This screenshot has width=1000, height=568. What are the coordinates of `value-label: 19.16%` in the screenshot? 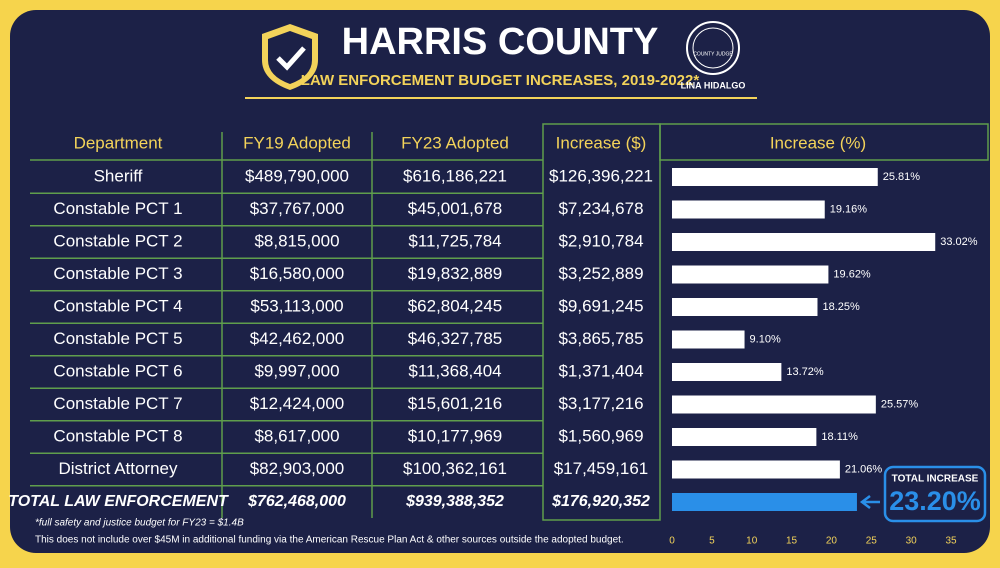 It's located at (849, 209).